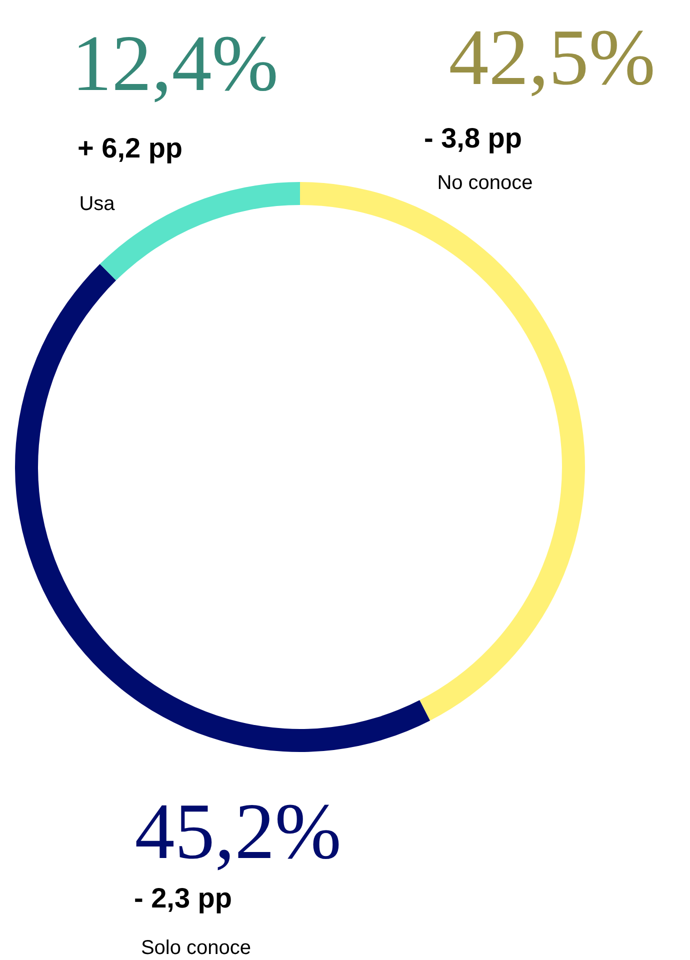 Image resolution: width=690 pixels, height=960 pixels. Describe the element at coordinates (130, 148) in the screenshot. I see `text: + 6,2 pp` at that location.